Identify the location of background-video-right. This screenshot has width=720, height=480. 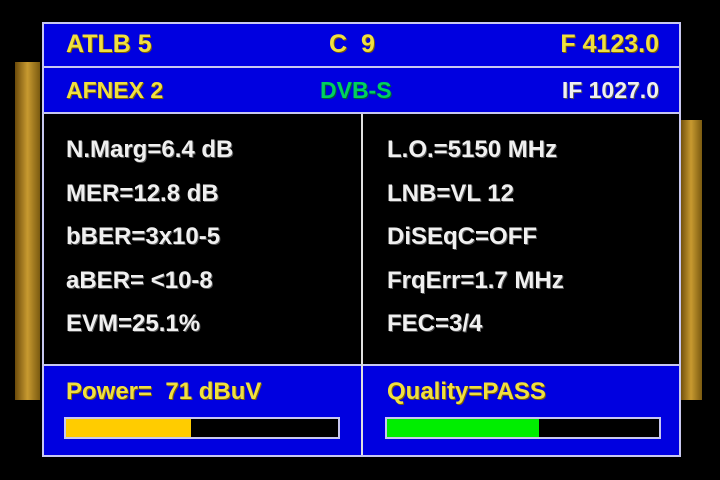
(691, 260).